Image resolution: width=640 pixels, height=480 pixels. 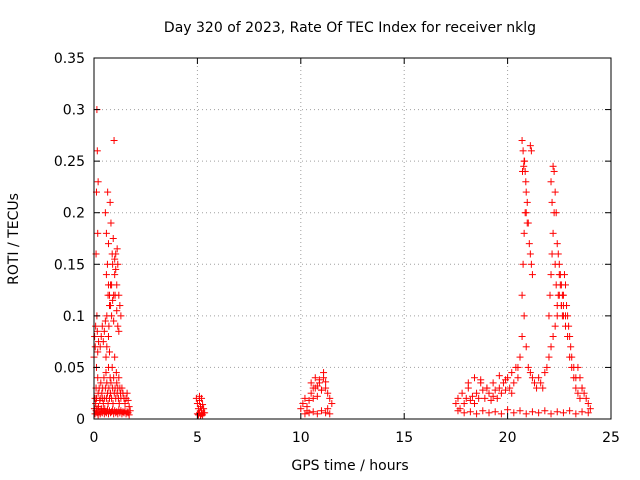 What do you see at coordinates (74, 214) in the screenshot?
I see `y-tick-label: 0.2` at bounding box center [74, 214].